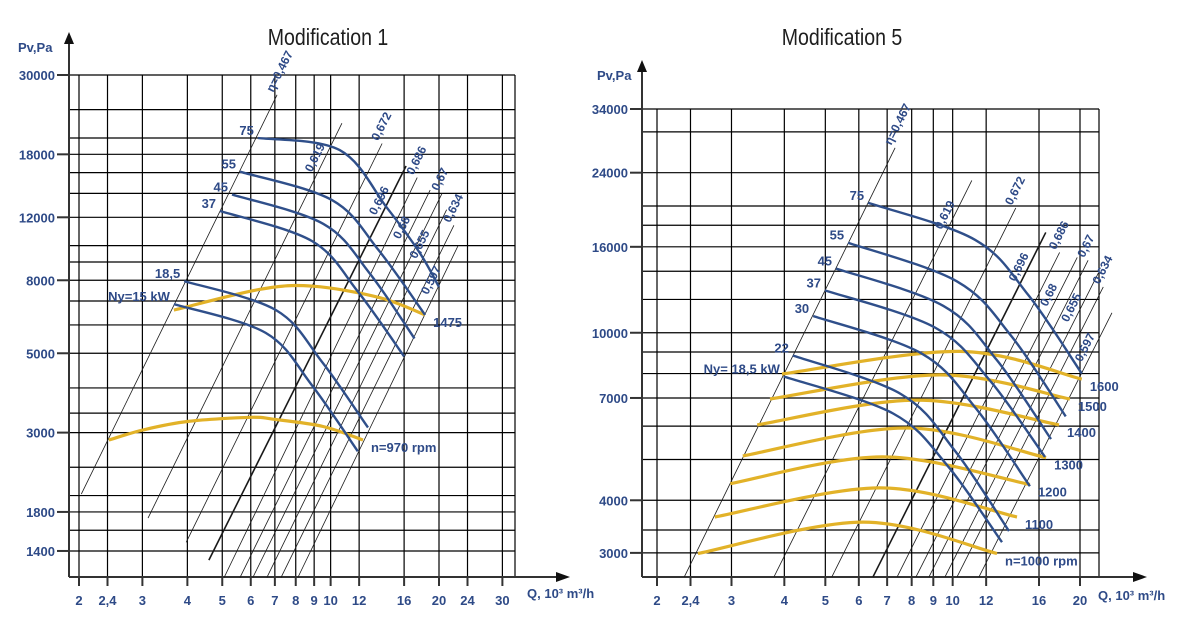 The width and height of the screenshot is (1194, 629). What do you see at coordinates (613, 398) in the screenshot?
I see `y-tick-label: 7000` at bounding box center [613, 398].